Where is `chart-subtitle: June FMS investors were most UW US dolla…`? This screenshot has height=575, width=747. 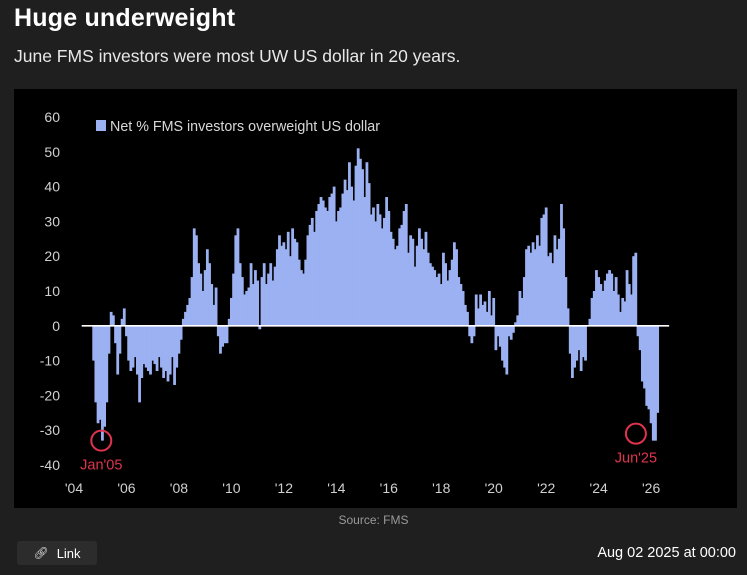
chart-subtitle: June FMS investors were most UW US dolla… is located at coordinates (237, 56).